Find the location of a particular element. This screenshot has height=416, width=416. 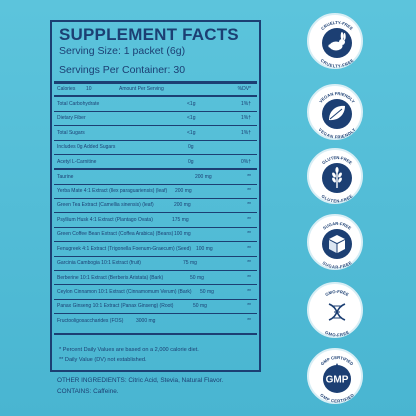

calories-label: Calories is located at coordinates (66, 89).